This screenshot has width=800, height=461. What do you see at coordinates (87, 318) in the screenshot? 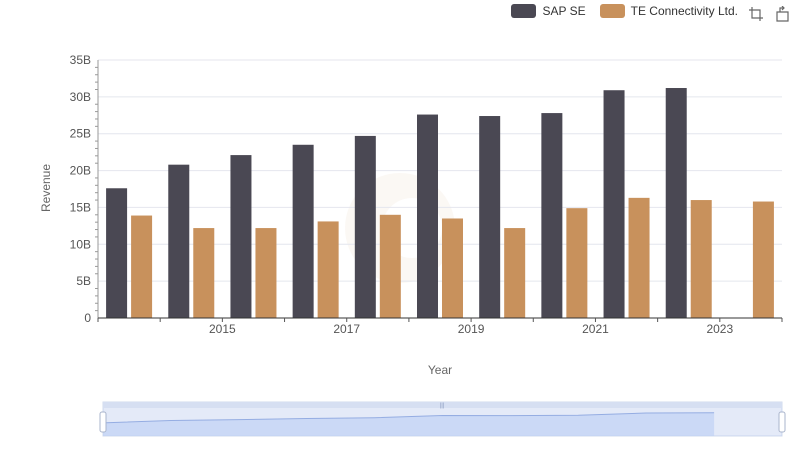
I see `y-tick-label: 0` at bounding box center [87, 318].